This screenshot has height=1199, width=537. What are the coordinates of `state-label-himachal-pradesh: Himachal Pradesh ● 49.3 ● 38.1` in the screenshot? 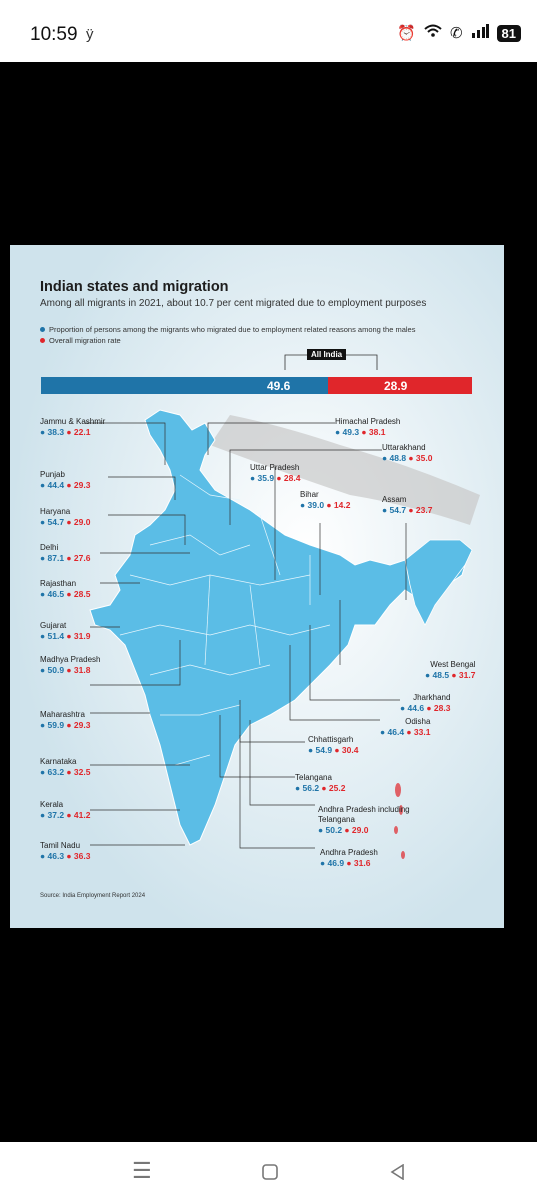 It's located at (367, 427).